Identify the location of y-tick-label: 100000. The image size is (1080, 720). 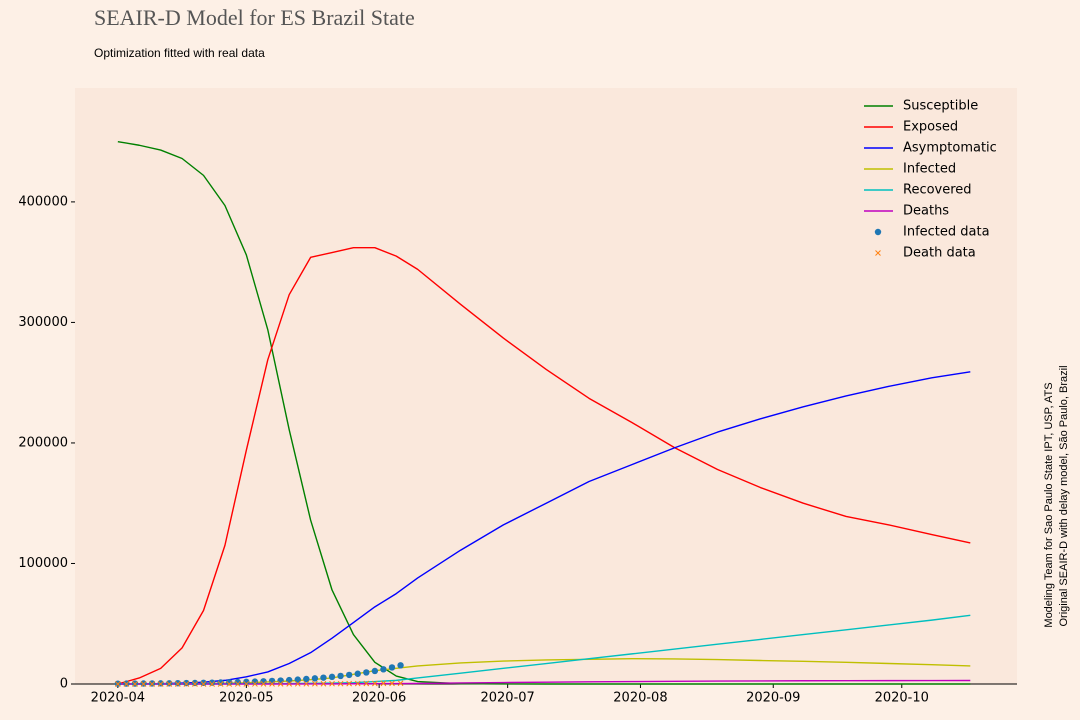
(43, 563).